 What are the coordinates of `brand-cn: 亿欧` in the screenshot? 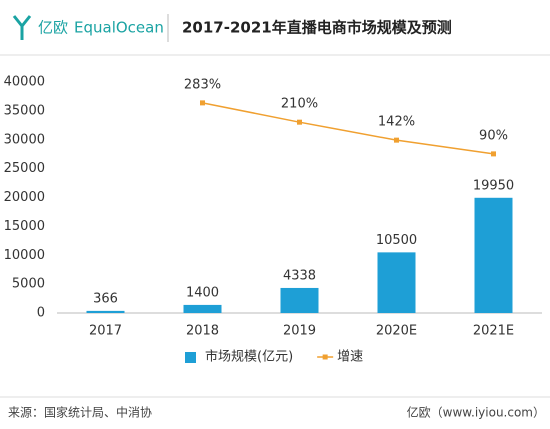 It's located at (53, 28).